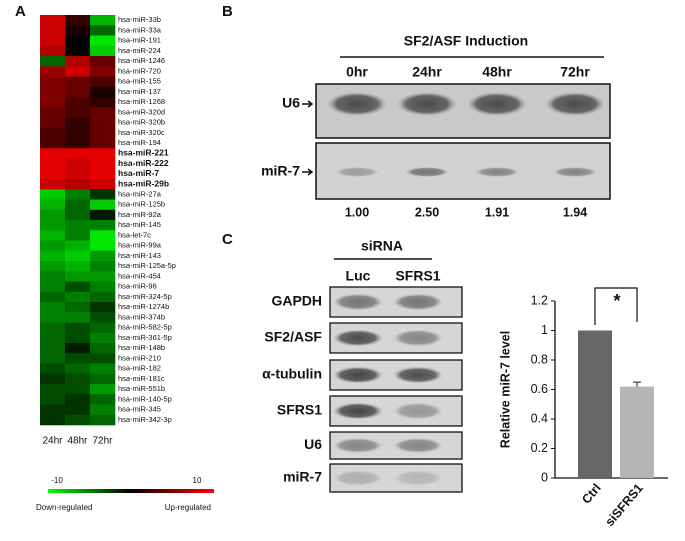 Image resolution: width=685 pixels, height=541 pixels. I want to click on y-tick-label: 0, so click(544, 477).